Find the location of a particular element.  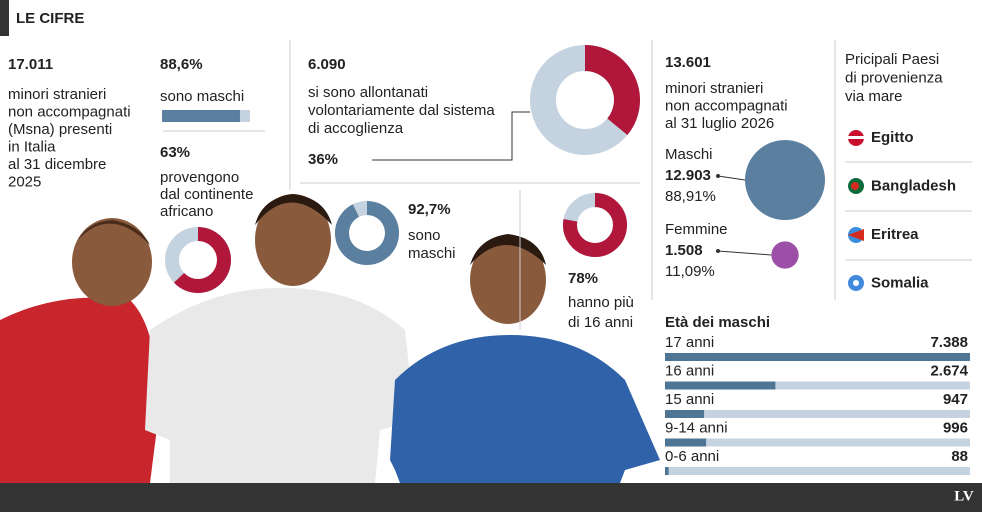

country-name: Eritrea is located at coordinates (895, 234).